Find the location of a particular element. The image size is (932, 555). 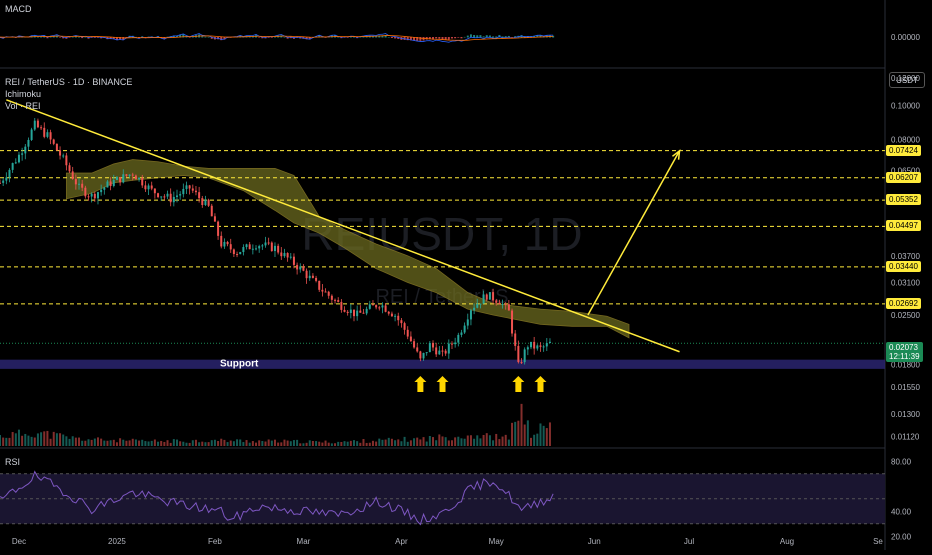

time-tick: Feb is located at coordinates (215, 541).